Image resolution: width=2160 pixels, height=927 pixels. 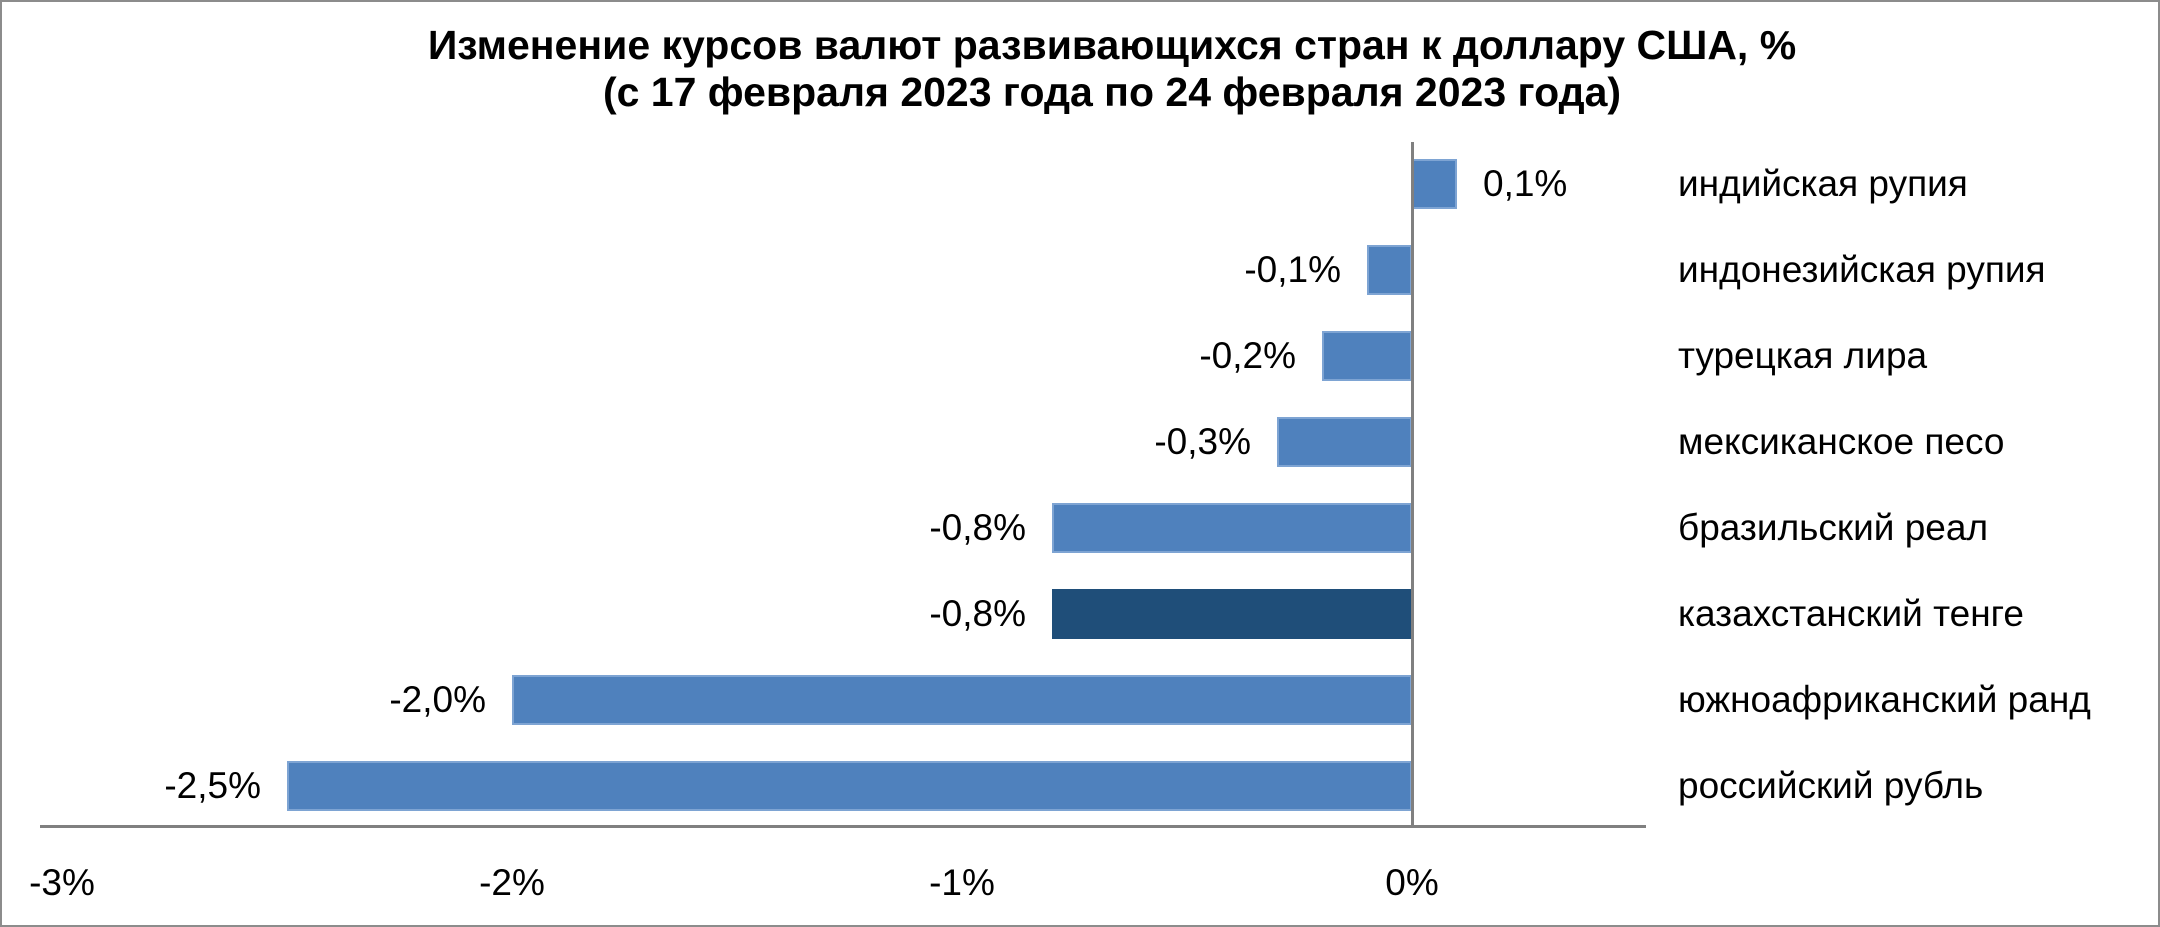 What do you see at coordinates (1884, 699) in the screenshot?
I see `category-label: южноафриканский ранд` at bounding box center [1884, 699].